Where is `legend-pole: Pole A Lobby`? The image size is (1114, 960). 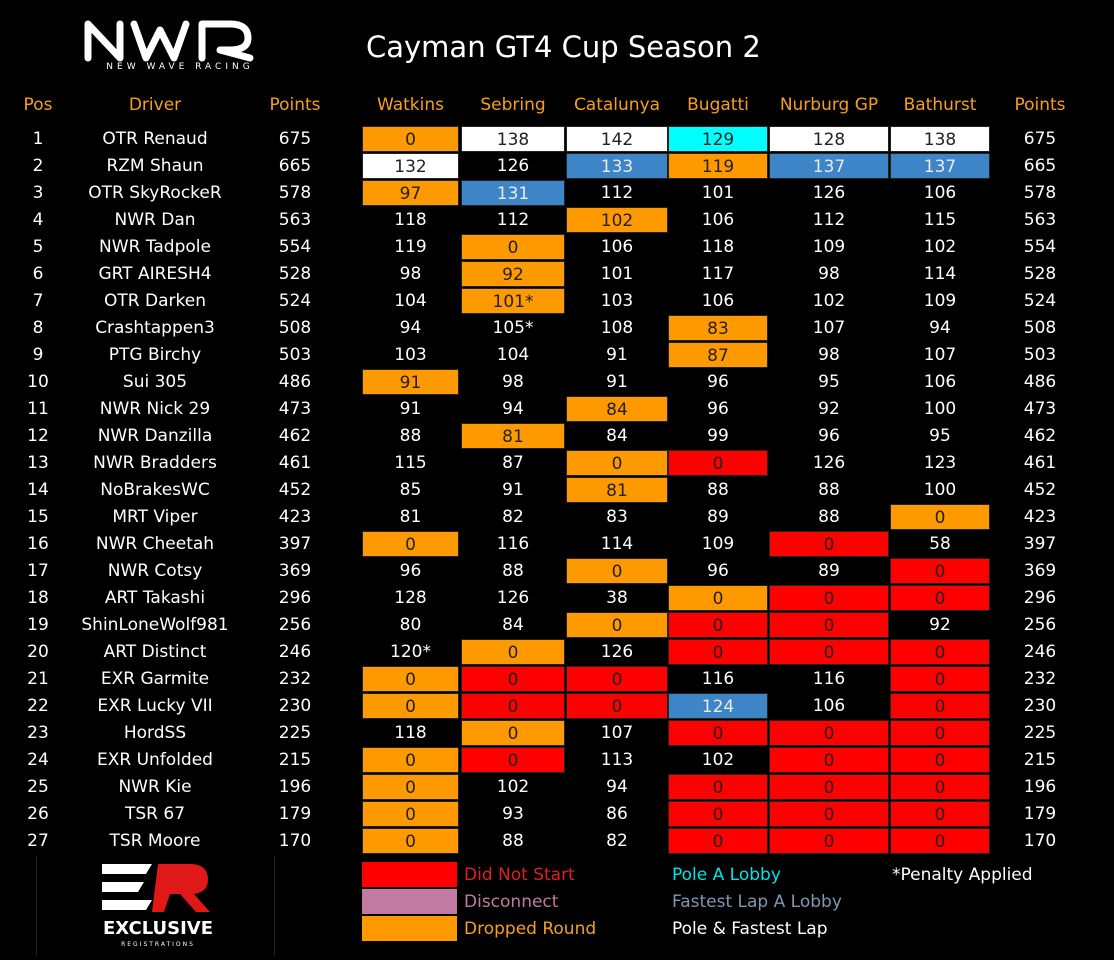 legend-pole: Pole A Lobby is located at coordinates (726, 875).